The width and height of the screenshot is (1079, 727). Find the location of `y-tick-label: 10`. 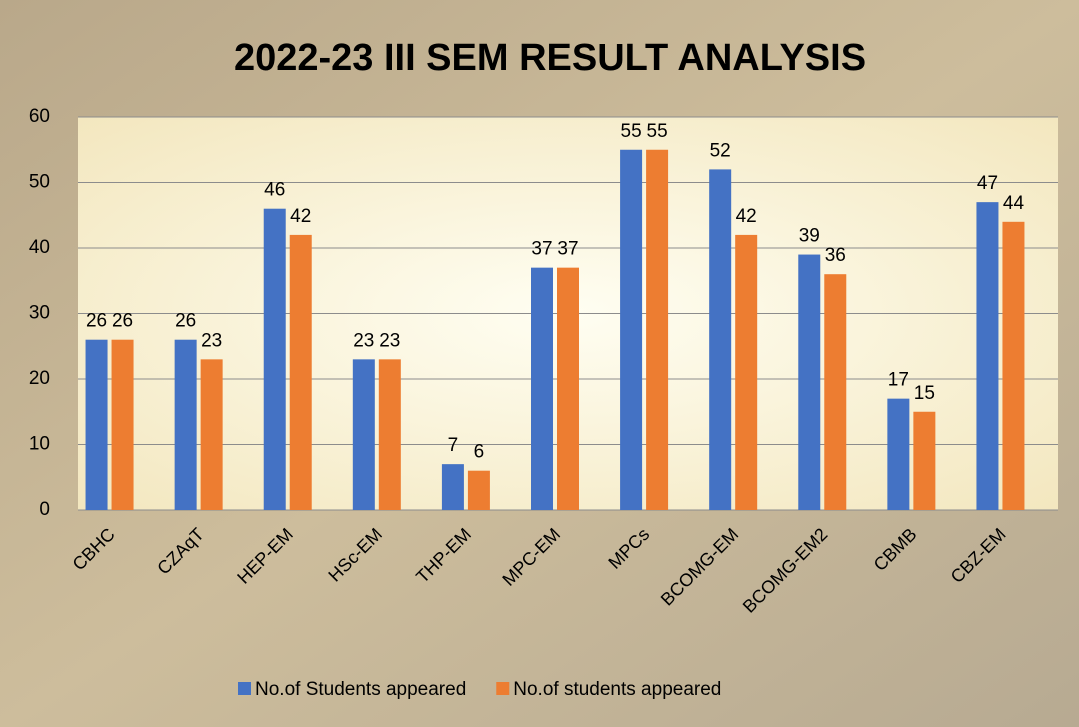

y-tick-label: 10 is located at coordinates (39, 444).